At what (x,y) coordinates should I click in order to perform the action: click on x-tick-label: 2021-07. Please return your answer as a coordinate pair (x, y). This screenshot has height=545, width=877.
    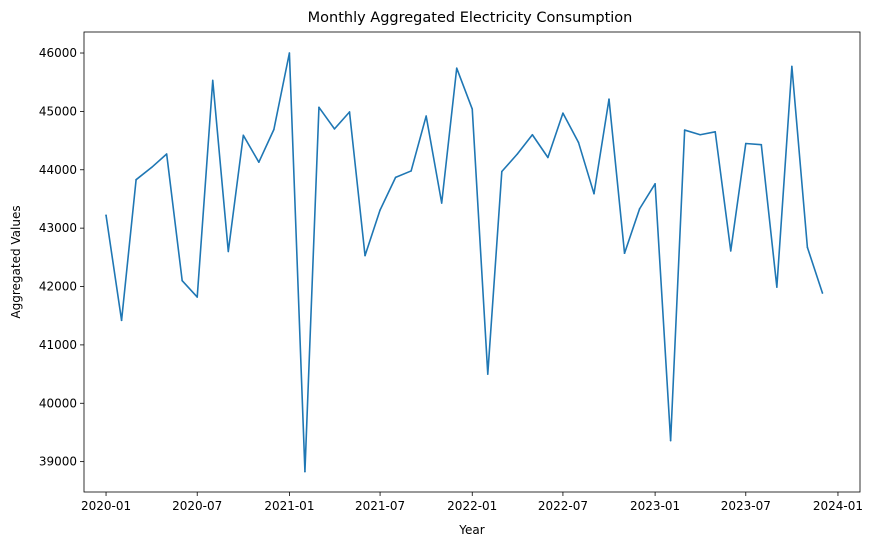
    Looking at the image, I should click on (380, 506).